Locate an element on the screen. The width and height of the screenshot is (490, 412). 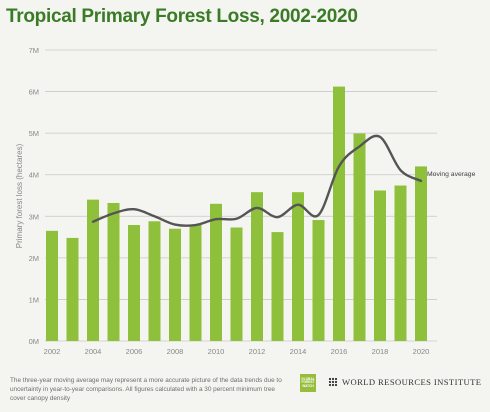
x-tick-label: 2018 is located at coordinates (380, 351).